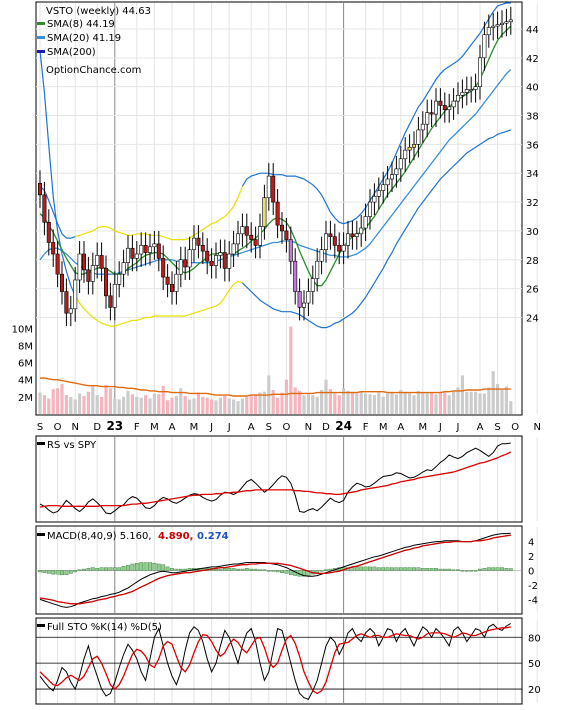 This screenshot has width=566, height=710. What do you see at coordinates (308, 427) in the screenshot?
I see `month-label: N` at bounding box center [308, 427].